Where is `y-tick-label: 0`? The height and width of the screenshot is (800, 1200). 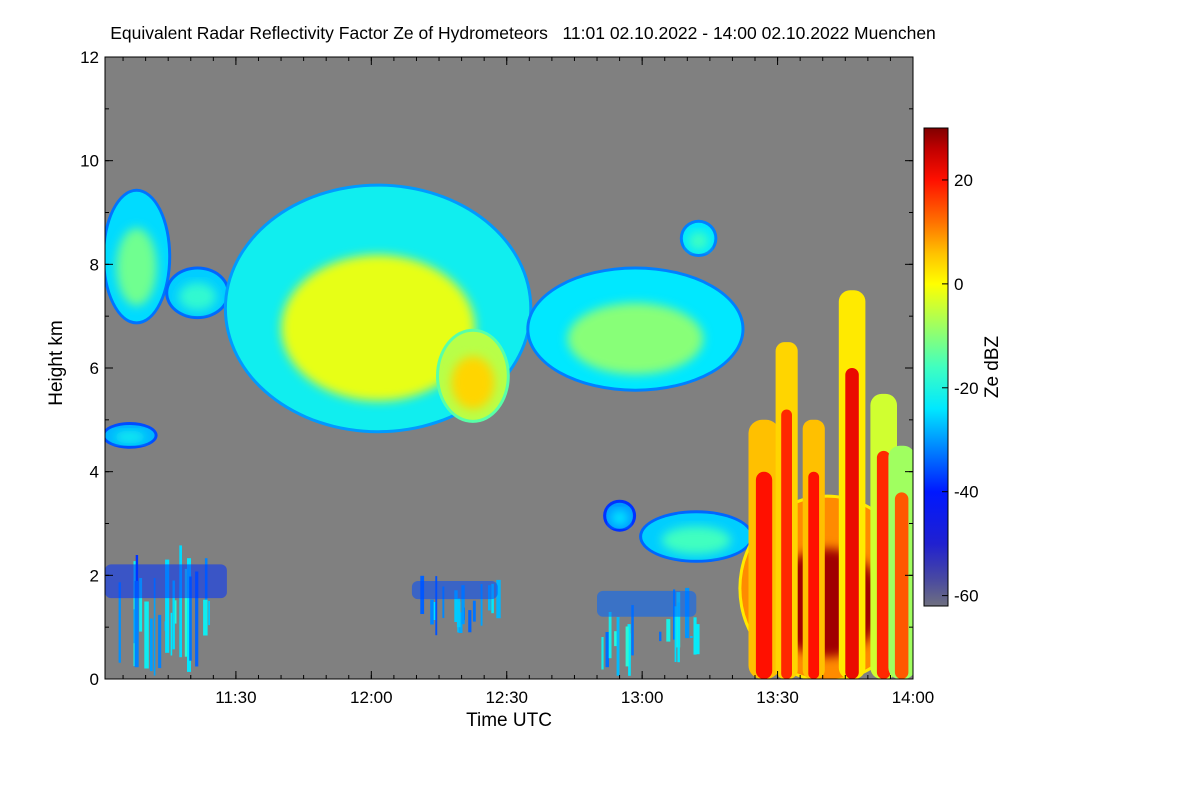 y-tick-label: 0 is located at coordinates (94, 679).